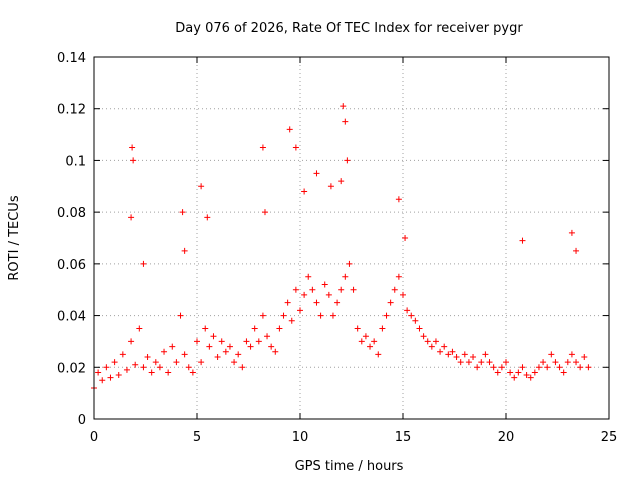 The image size is (640, 480). I want to click on y-tick-label: 0.14, so click(71, 58).